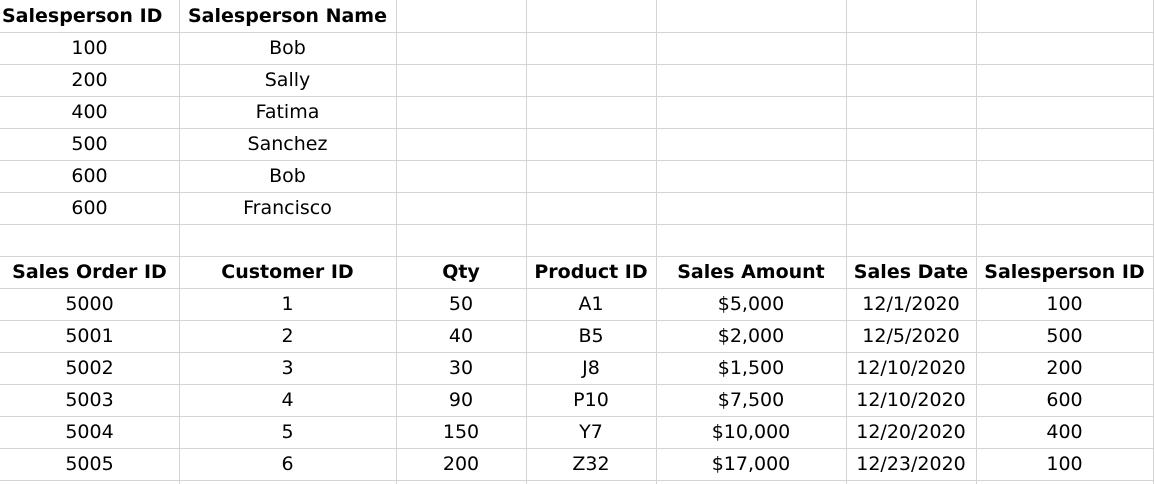 This screenshot has width=1154, height=484. I want to click on customer-id-cell: 4, so click(287, 400).